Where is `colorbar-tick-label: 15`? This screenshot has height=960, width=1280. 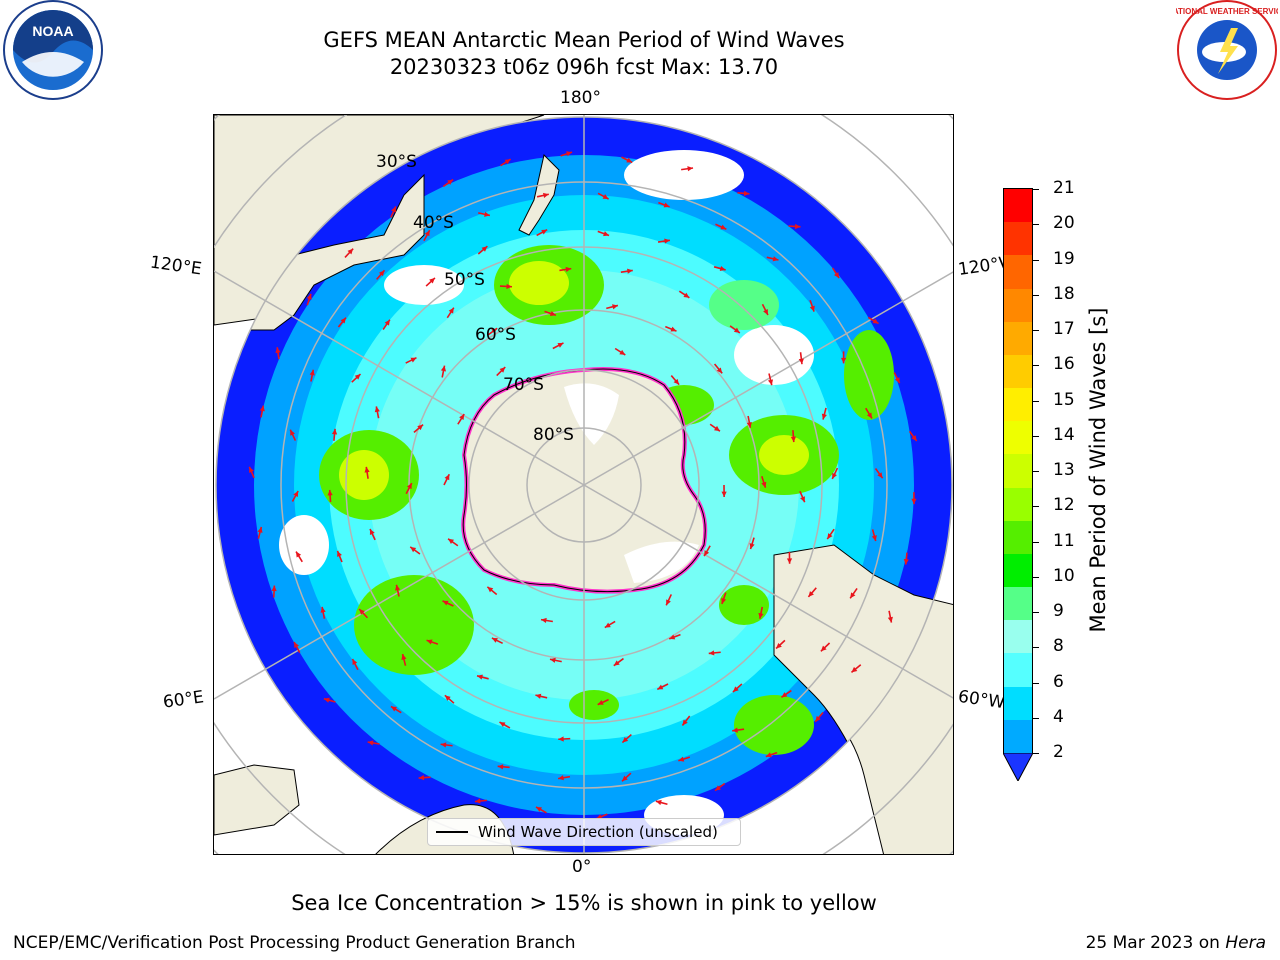
colorbar-tick-label: 15 is located at coordinates (1064, 399).